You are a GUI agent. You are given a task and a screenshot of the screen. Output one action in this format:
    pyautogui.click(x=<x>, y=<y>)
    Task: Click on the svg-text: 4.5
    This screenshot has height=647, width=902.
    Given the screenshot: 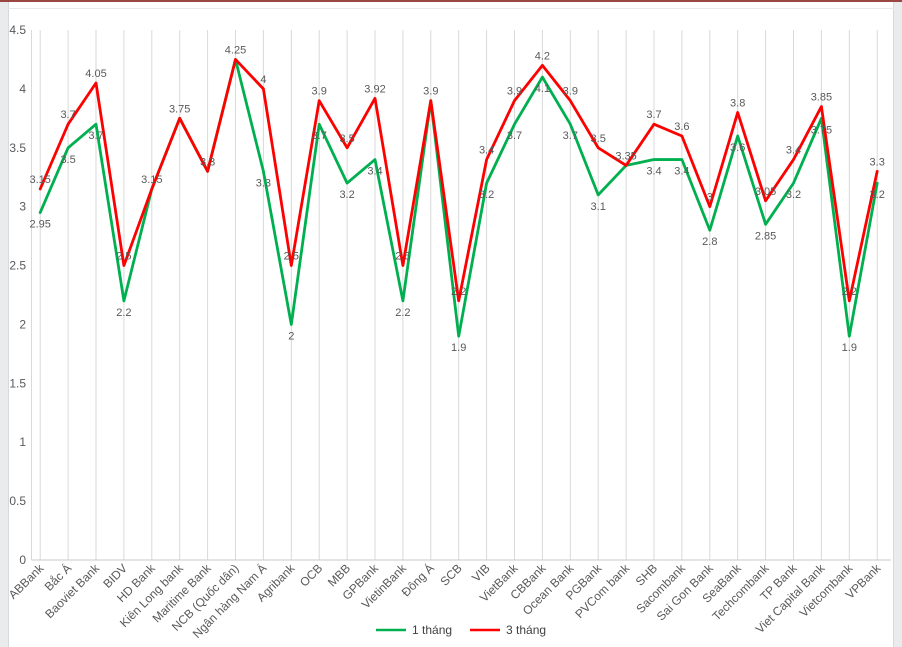 What is the action you would take?
    pyautogui.click(x=17, y=30)
    